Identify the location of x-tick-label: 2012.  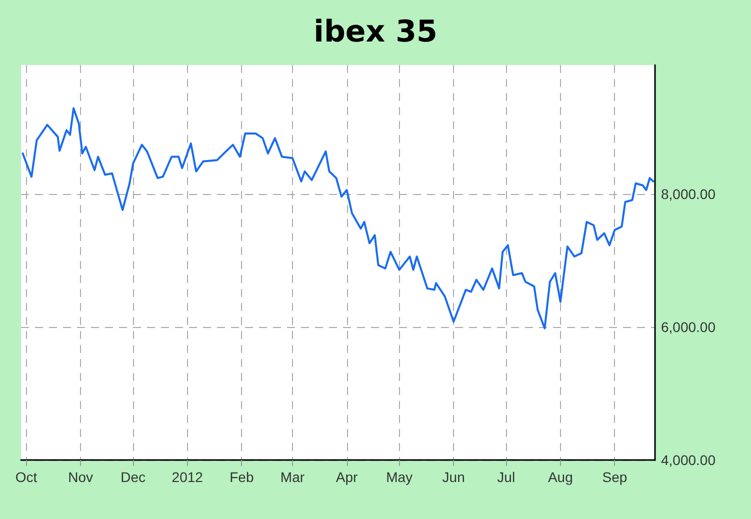
(188, 477).